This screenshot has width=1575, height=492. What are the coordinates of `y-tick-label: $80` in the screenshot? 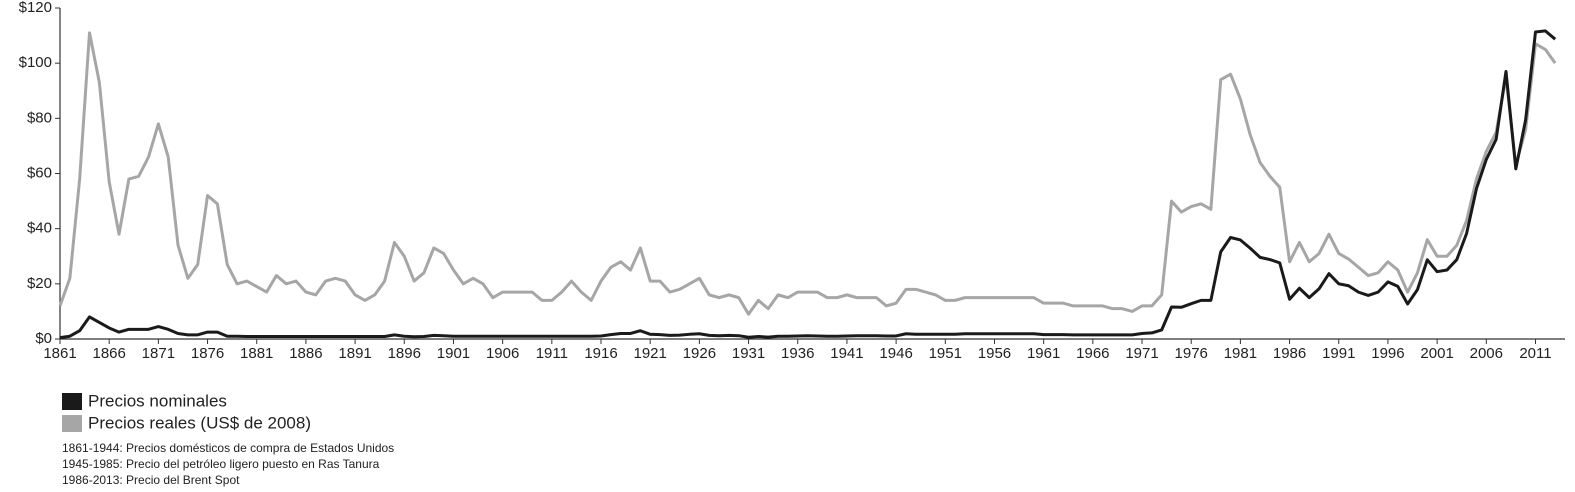 It's located at (39, 117).